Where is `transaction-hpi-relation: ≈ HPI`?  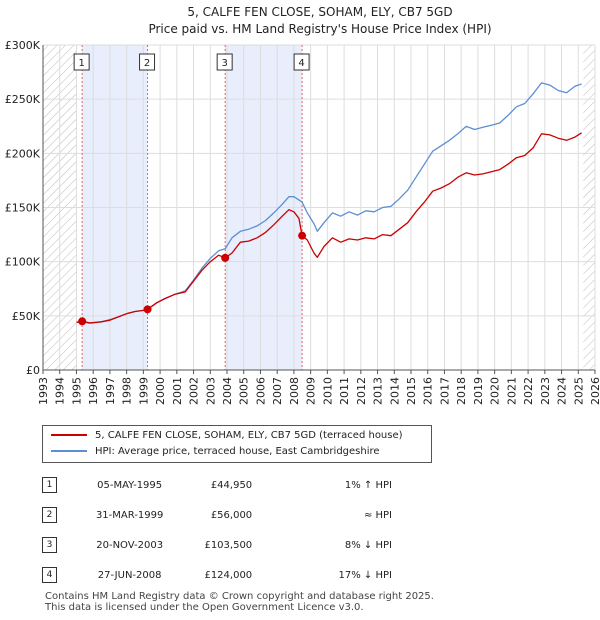
transaction-hpi-relation: ≈ HPI is located at coordinates (377, 515).